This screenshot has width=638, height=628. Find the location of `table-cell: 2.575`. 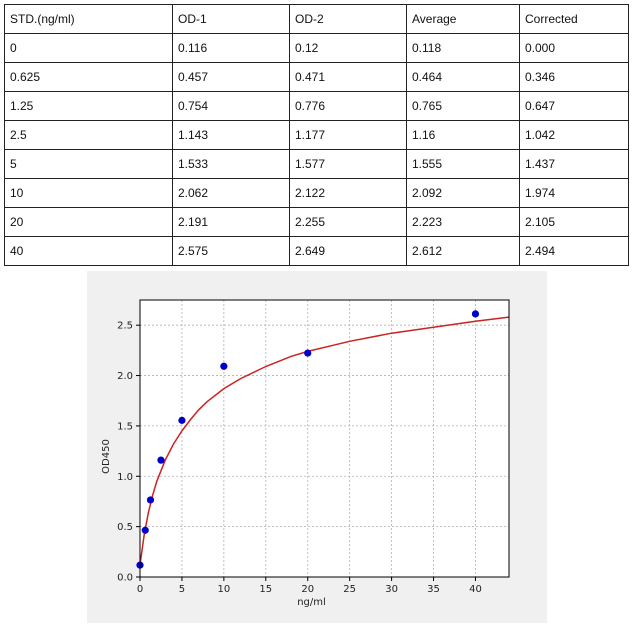

table-cell: 2.575 is located at coordinates (231, 251).